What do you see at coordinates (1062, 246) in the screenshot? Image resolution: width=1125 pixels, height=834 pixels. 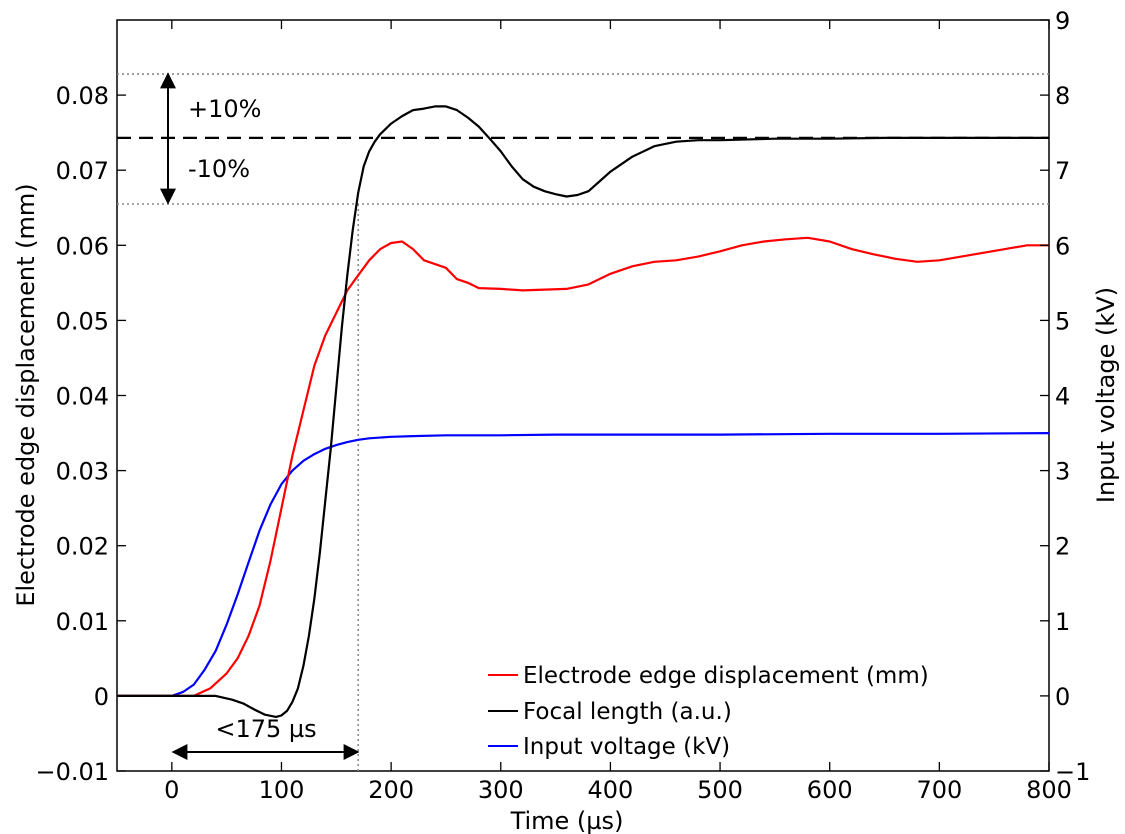 I see `y2-tick-label: 6` at bounding box center [1062, 246].